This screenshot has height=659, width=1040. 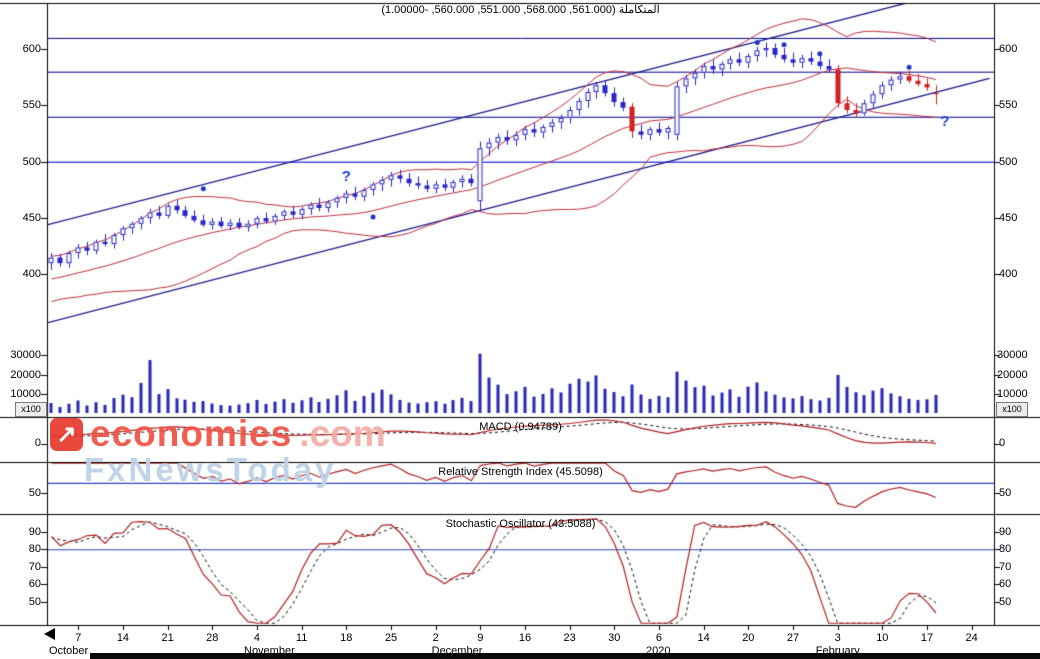 What do you see at coordinates (520, 472) in the screenshot?
I see `rsi-panel-title: Relative Strength Index (45.5098)` at bounding box center [520, 472].